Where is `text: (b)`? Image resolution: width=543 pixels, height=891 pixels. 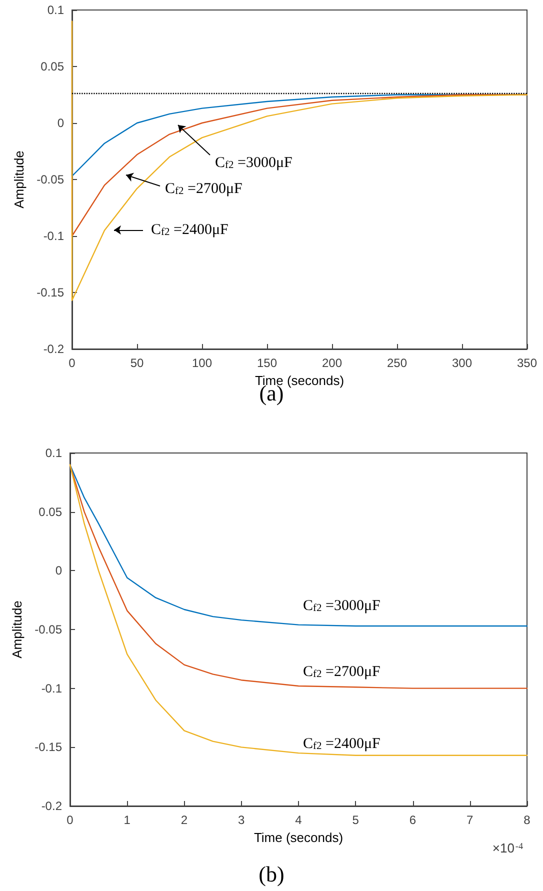
text: (b) is located at coordinates (271, 874).